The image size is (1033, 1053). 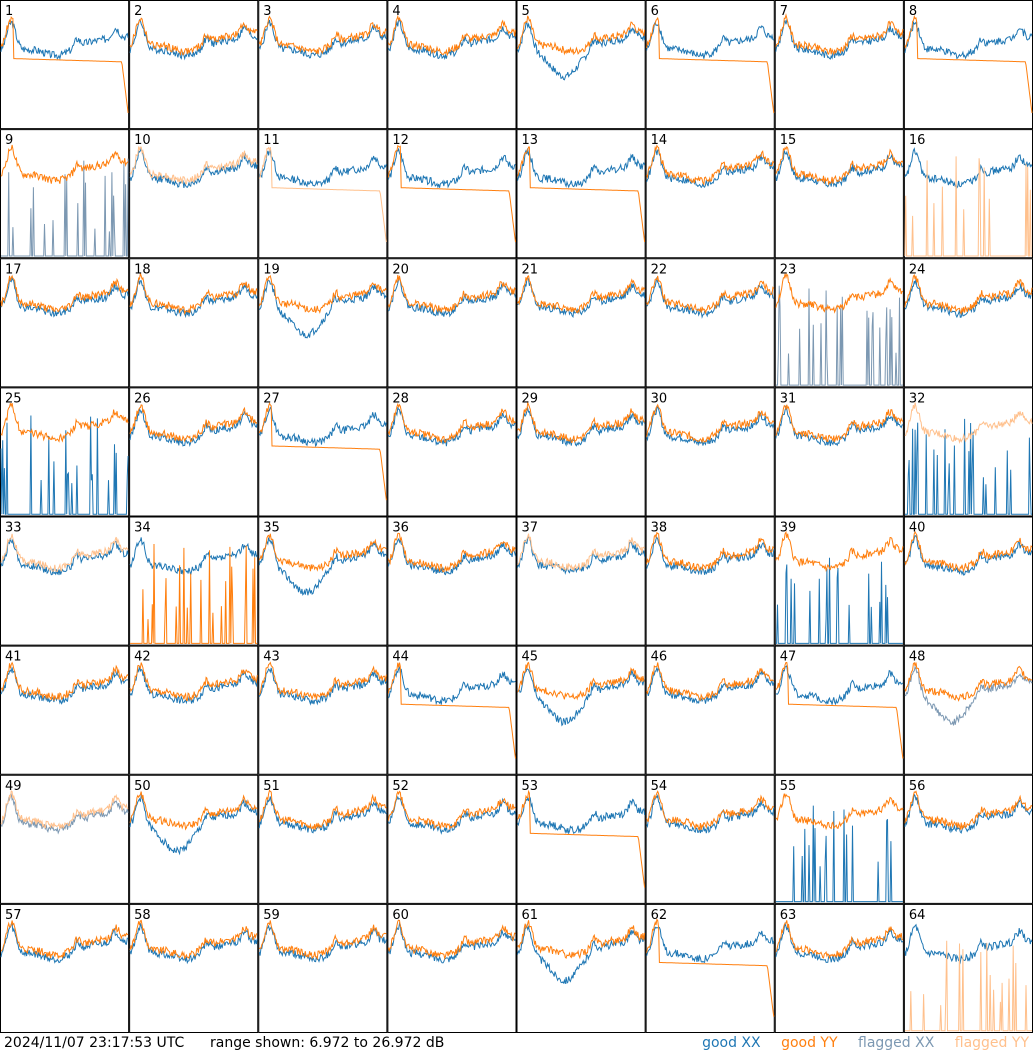 I want to click on panel-label: 16, so click(x=917, y=140).